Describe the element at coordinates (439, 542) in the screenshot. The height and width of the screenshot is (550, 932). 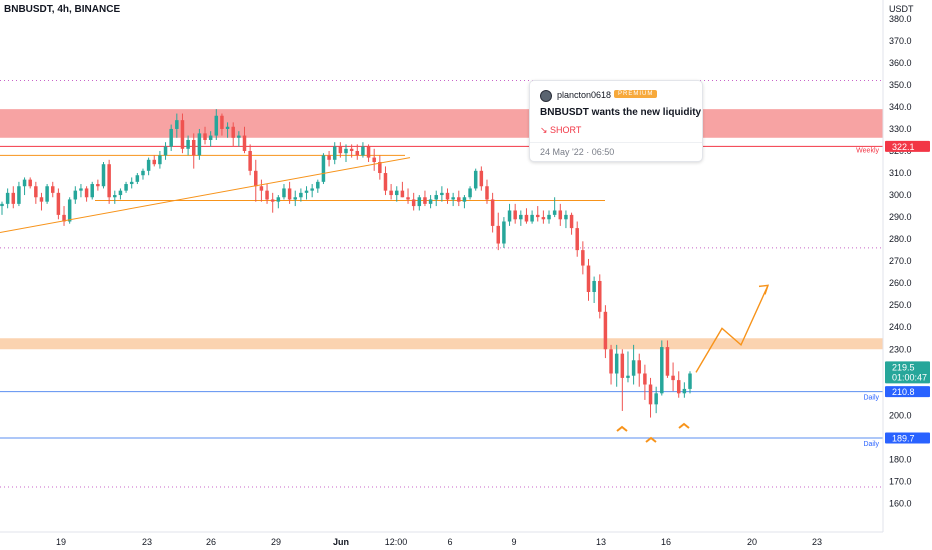
I see `time-axis: 19 23 26 29 Jun 12:00 6 9 13 16 20 23` at that location.